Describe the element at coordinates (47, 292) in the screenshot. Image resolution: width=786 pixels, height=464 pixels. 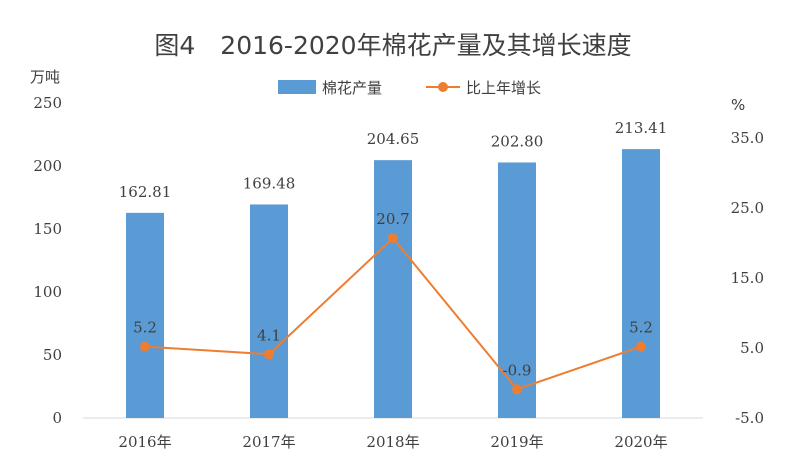
I see `left-tick-label: 100` at that location.